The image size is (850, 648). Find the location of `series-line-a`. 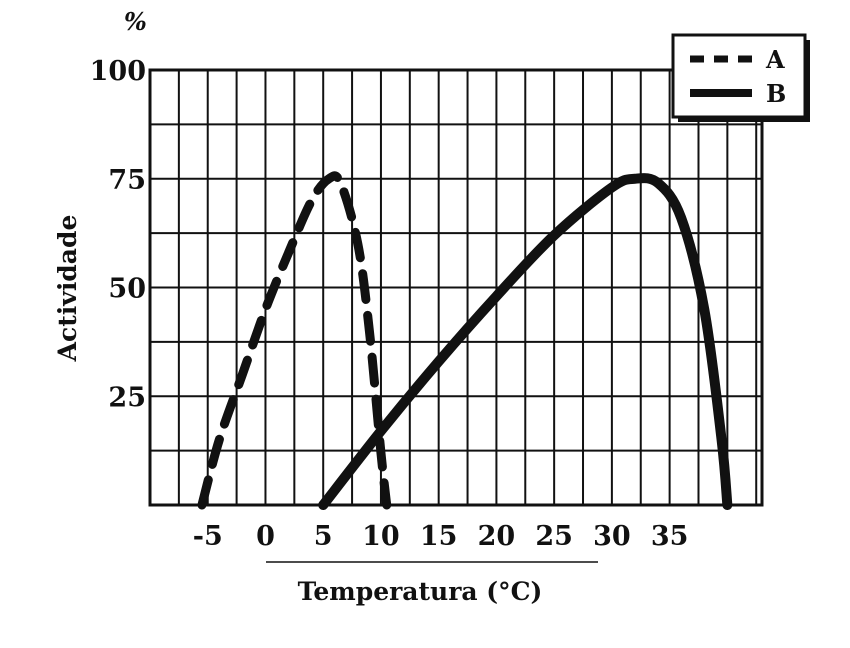

series-line-a is located at coordinates (294, 340).